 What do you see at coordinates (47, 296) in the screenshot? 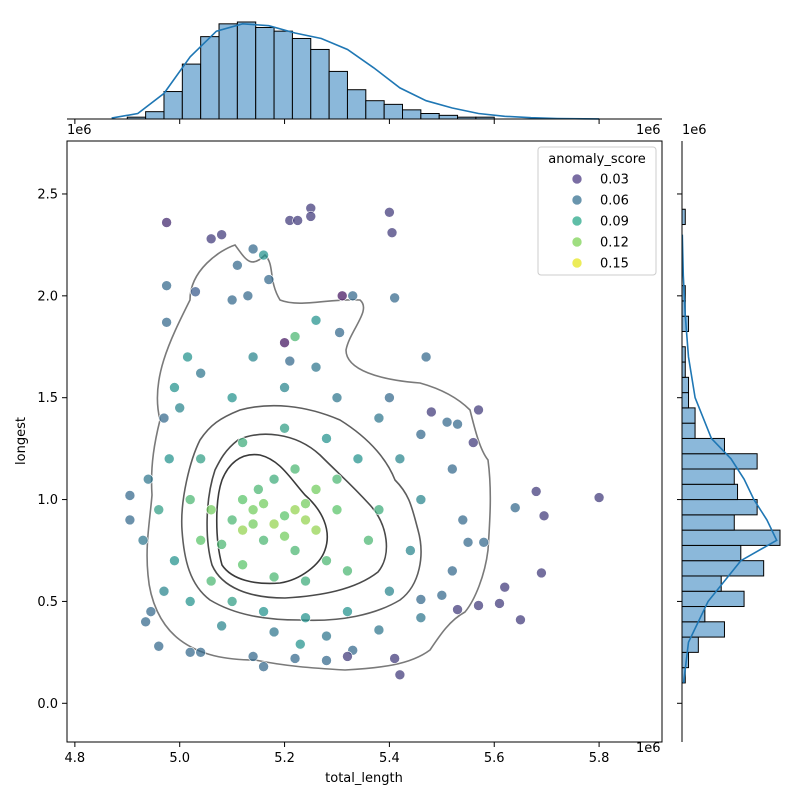
I see `y-tick-label: 2.0` at bounding box center [47, 296].